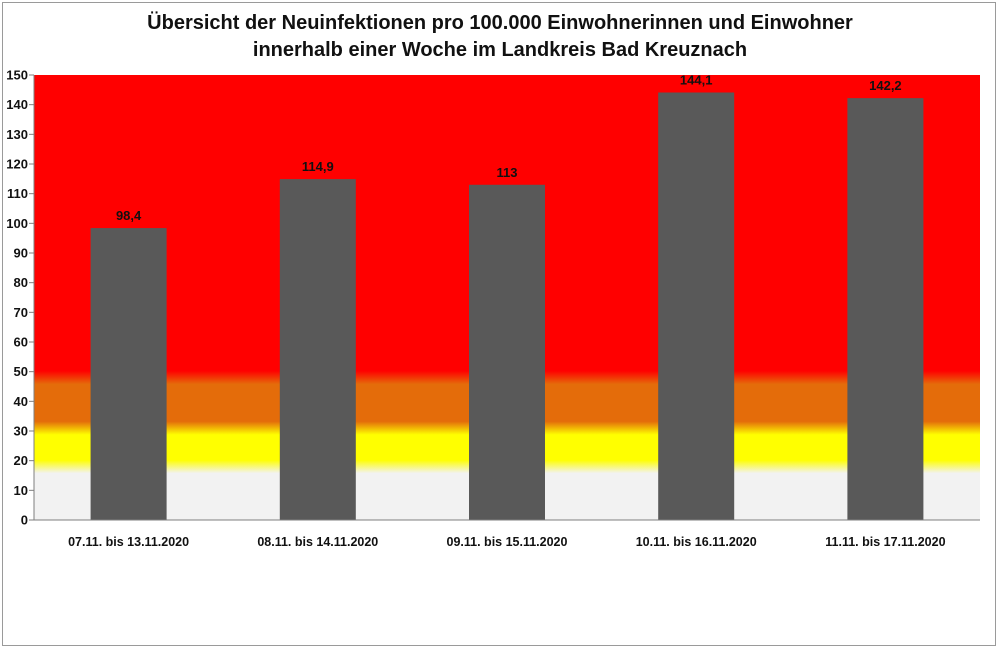 The width and height of the screenshot is (1000, 650). Describe the element at coordinates (696, 542) in the screenshot. I see `category-label: 10.11. bis 16.11.2020` at that location.